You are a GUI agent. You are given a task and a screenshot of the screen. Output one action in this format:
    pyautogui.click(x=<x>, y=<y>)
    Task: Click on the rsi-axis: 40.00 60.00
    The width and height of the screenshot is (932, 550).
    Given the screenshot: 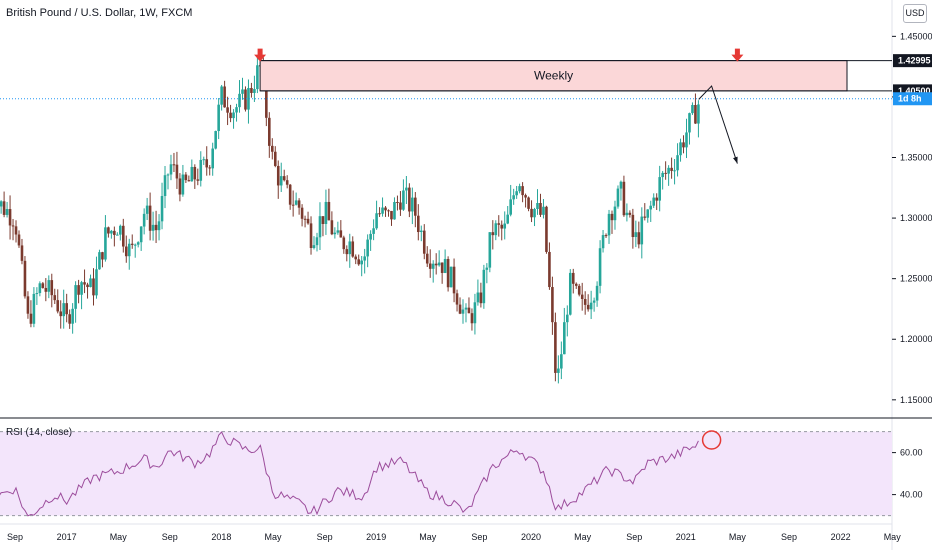 What is the action you would take?
    pyautogui.click(x=907, y=474)
    